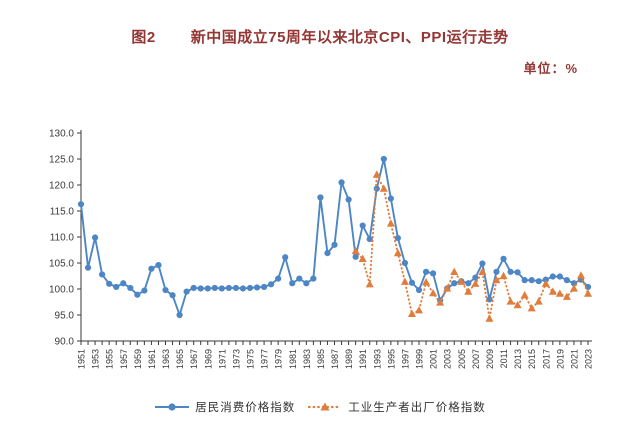 This screenshot has width=640, height=442. Describe the element at coordinates (62, 212) in the screenshot. I see `svg-text: 115.0` at that location.